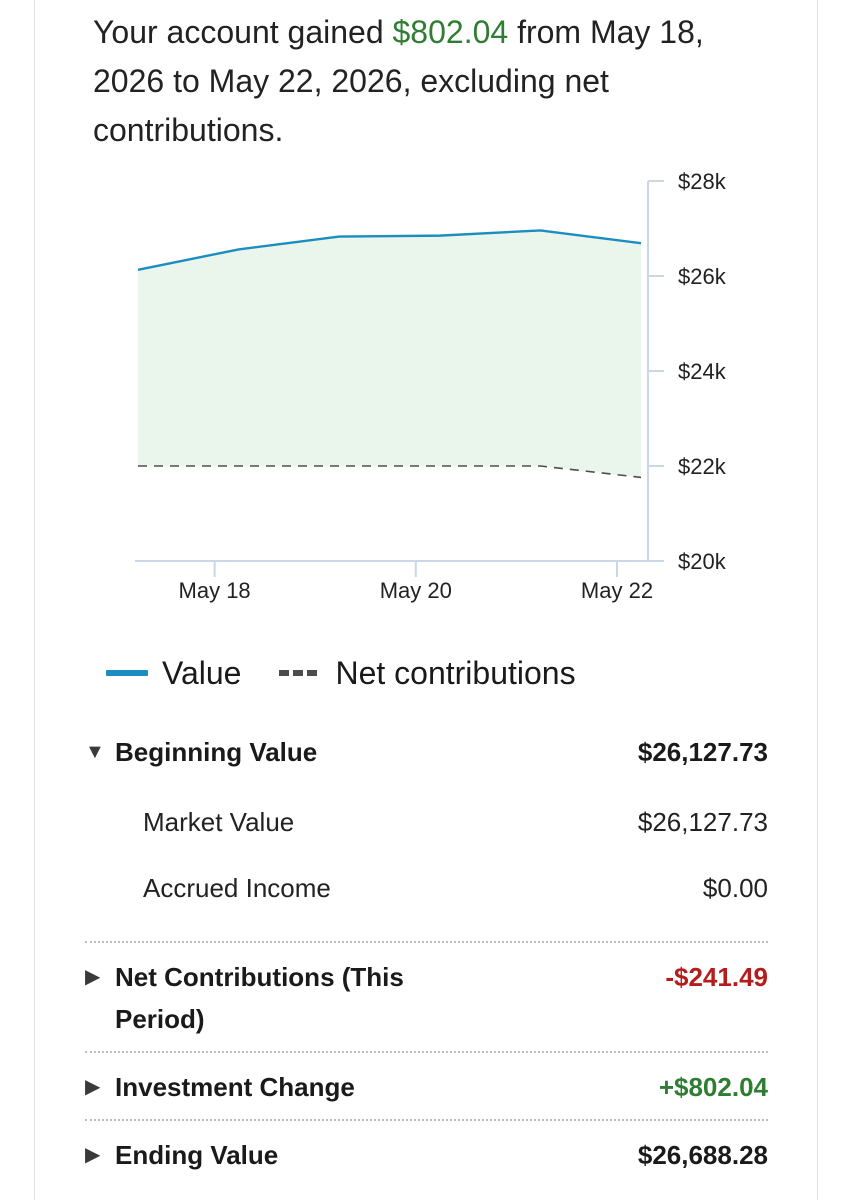 Image resolution: width=853 pixels, height=1200 pixels. What do you see at coordinates (702, 181) in the screenshot?
I see `y-tick-label: $28k` at bounding box center [702, 181].